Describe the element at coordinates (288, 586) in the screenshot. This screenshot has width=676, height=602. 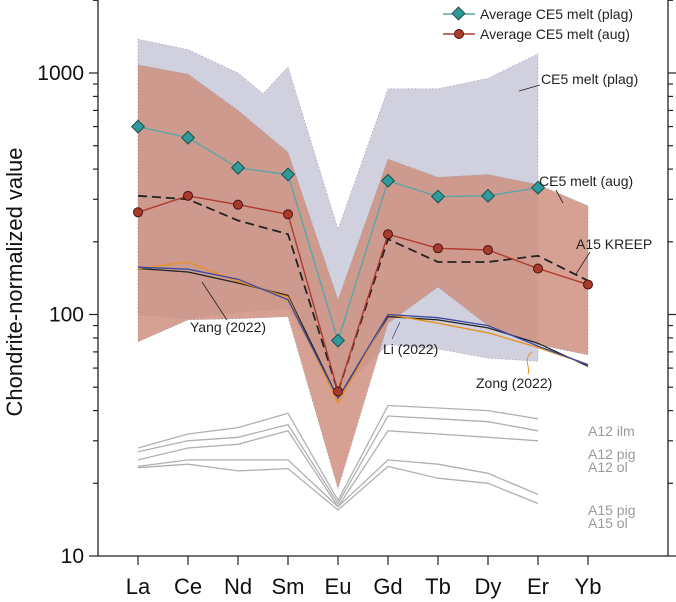
I see `x-tick-label-sm: Sm` at that location.